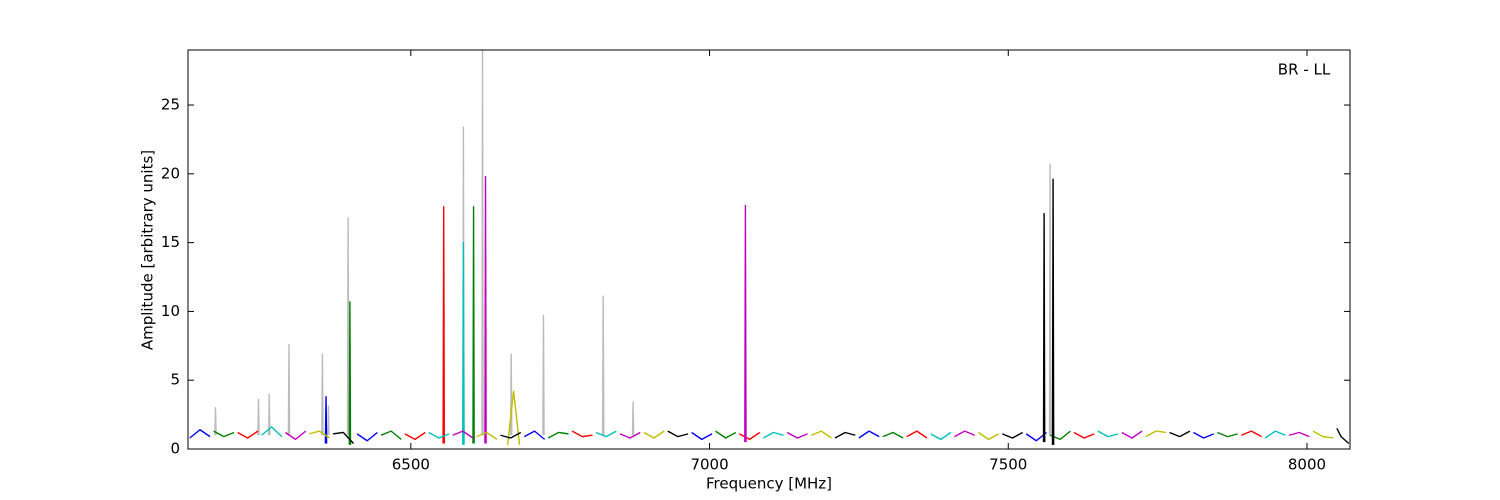 The width and height of the screenshot is (1500, 500). What do you see at coordinates (175, 449) in the screenshot?
I see `y-tick-label: 0` at bounding box center [175, 449].